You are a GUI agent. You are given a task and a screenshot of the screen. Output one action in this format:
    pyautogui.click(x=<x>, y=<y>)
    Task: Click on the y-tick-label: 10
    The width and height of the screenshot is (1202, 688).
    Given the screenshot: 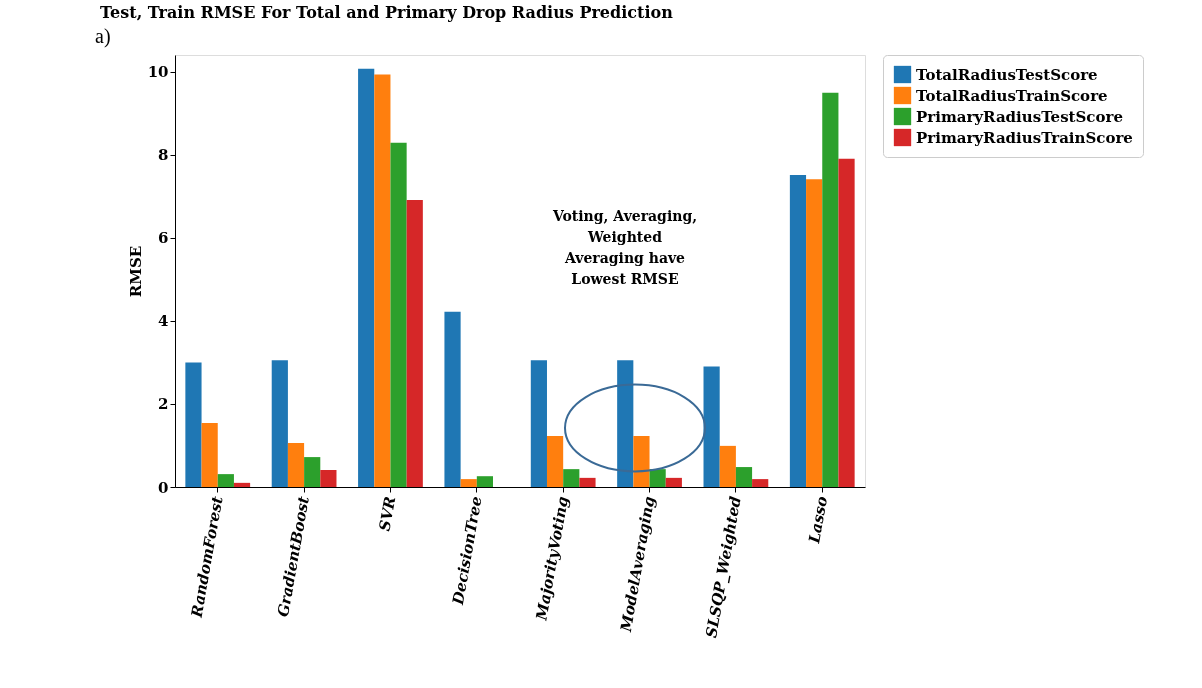 What is the action you would take?
    pyautogui.click(x=158, y=72)
    